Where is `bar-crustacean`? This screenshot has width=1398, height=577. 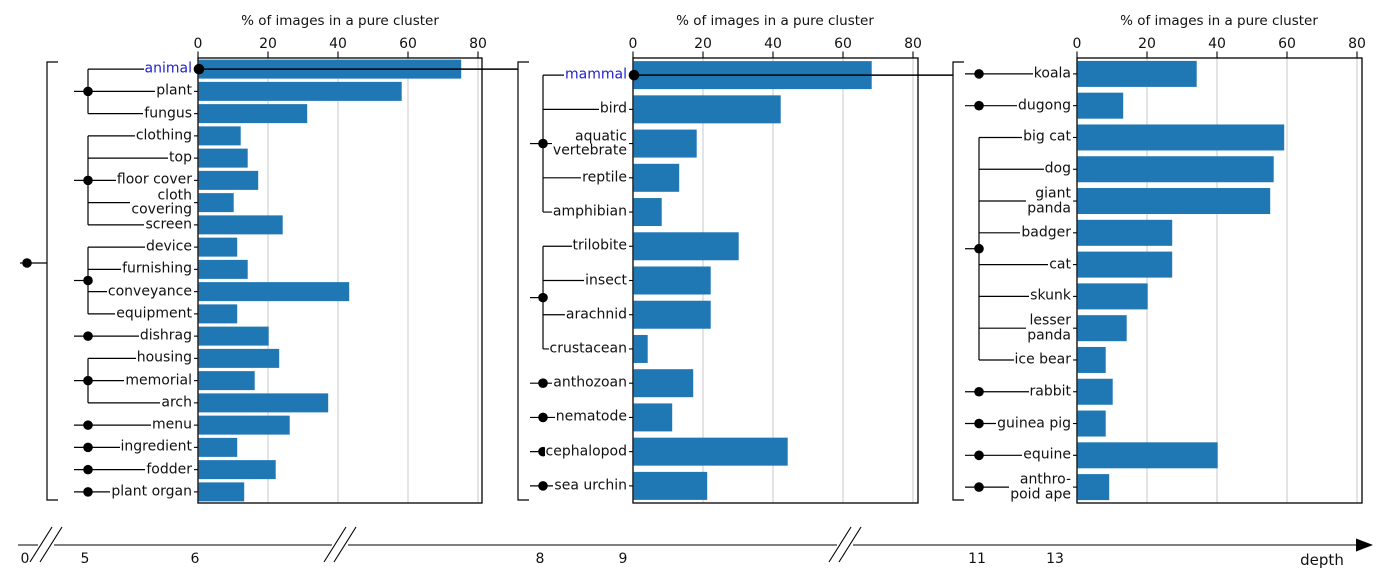 bar-crustacean is located at coordinates (640, 348).